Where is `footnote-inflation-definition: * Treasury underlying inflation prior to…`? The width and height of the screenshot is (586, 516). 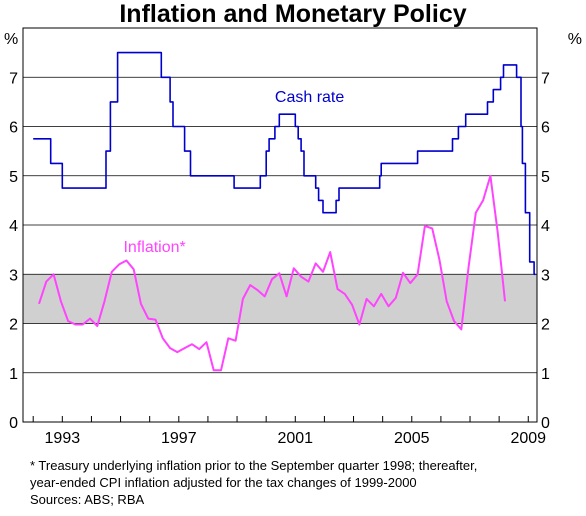 footnote-inflation-definition: * Treasury underlying inflation prior to… is located at coordinates (254, 465).